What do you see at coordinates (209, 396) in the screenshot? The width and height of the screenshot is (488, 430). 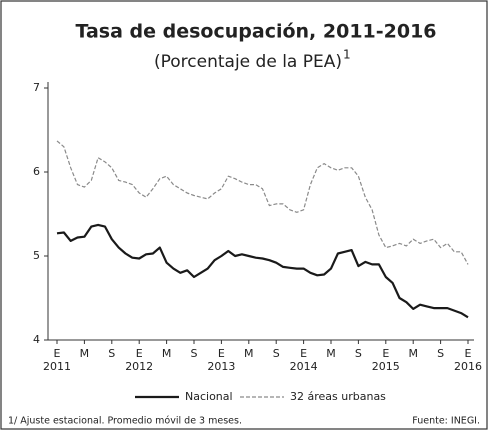 I see `legend-label: Nacional` at bounding box center [209, 396].